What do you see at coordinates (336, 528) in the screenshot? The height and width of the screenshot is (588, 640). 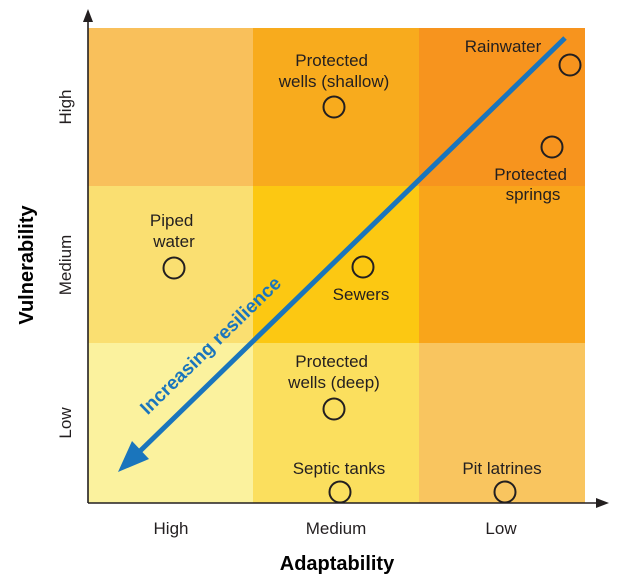 I see `x-tick-medium: Medium` at bounding box center [336, 528].